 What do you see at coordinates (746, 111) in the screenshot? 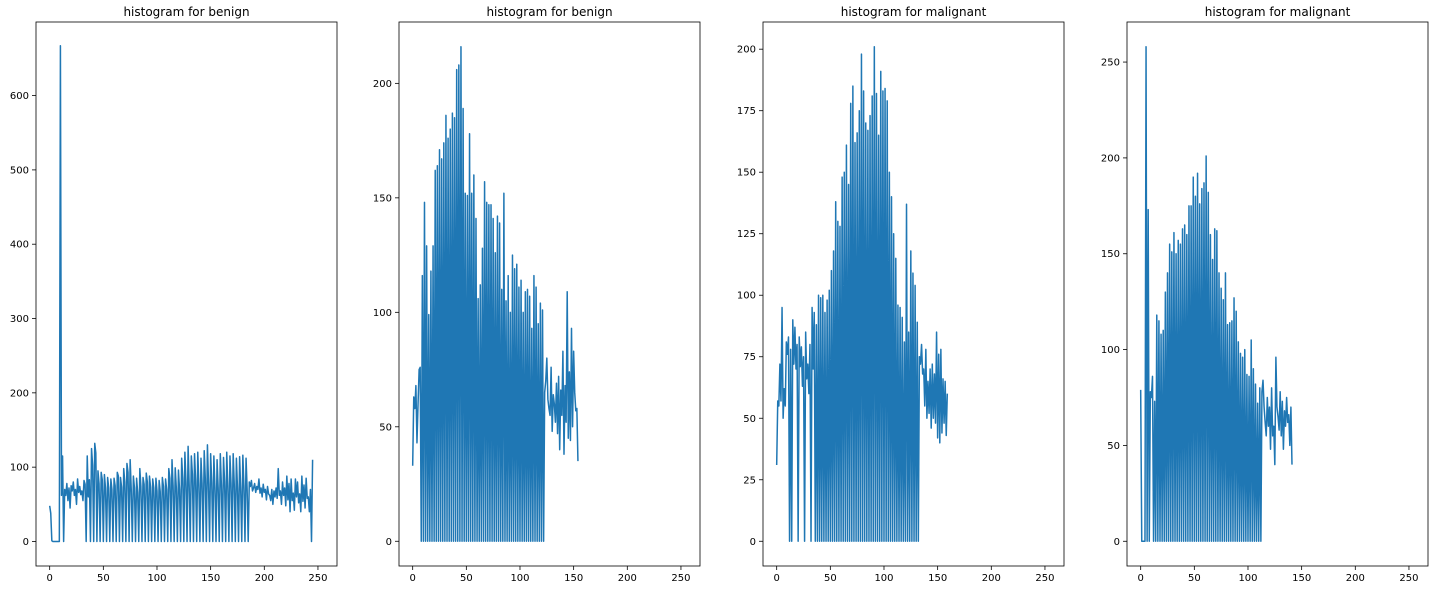
I see `y-tick-label: 175` at bounding box center [746, 111].